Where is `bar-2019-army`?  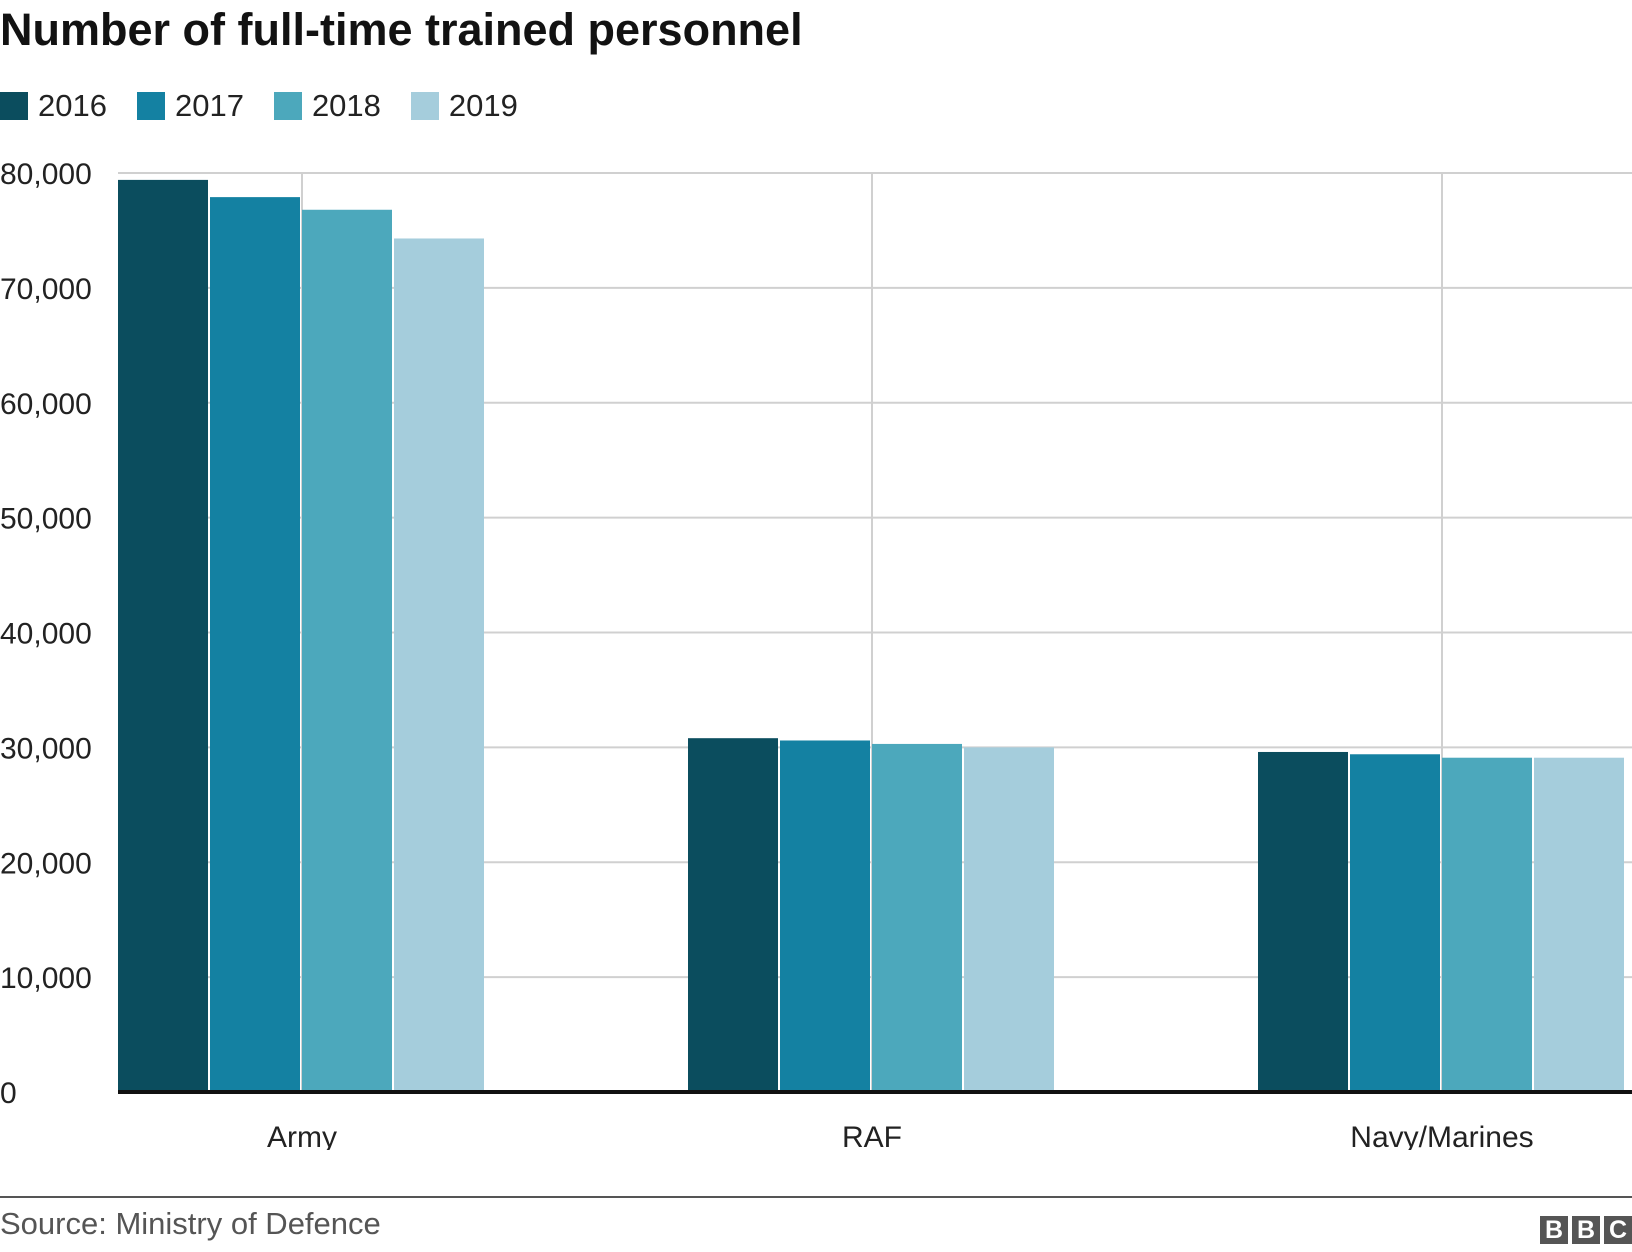
bar-2019-army is located at coordinates (439, 665).